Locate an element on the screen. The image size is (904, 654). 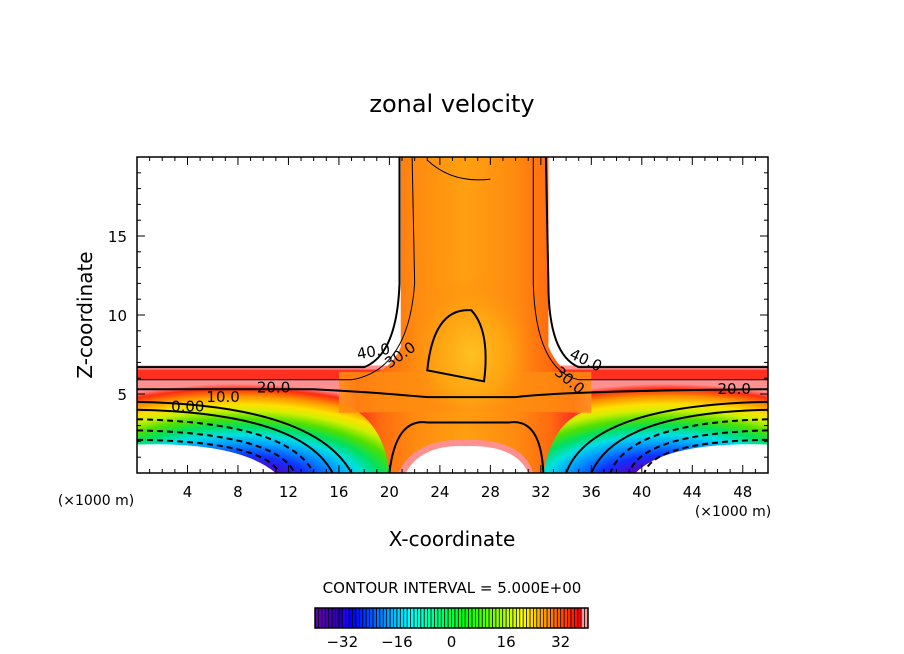
x-tick-label: 32 is located at coordinates (540, 492).